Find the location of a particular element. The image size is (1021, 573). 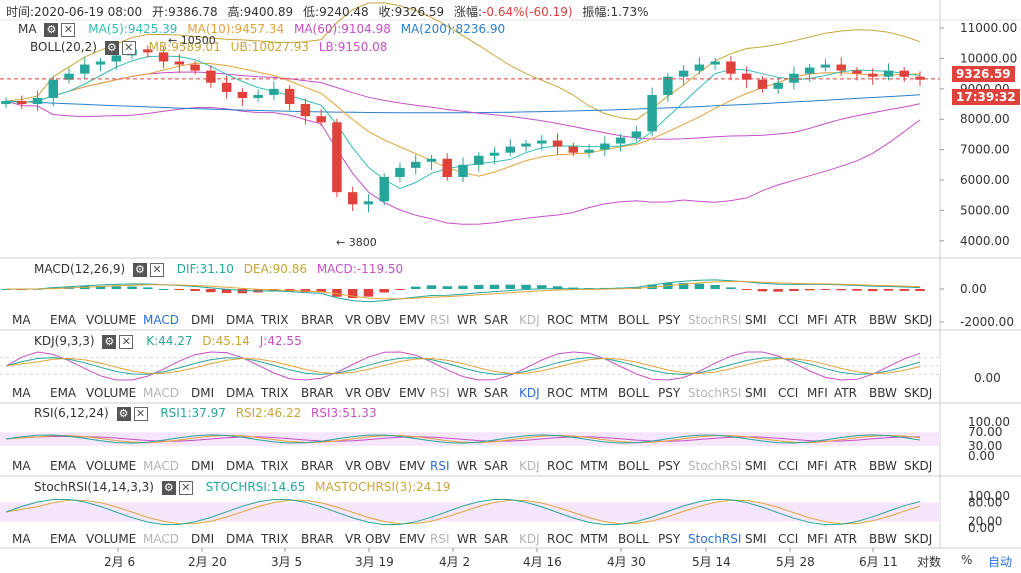

percent-scale-toggle: % is located at coordinates (967, 560).